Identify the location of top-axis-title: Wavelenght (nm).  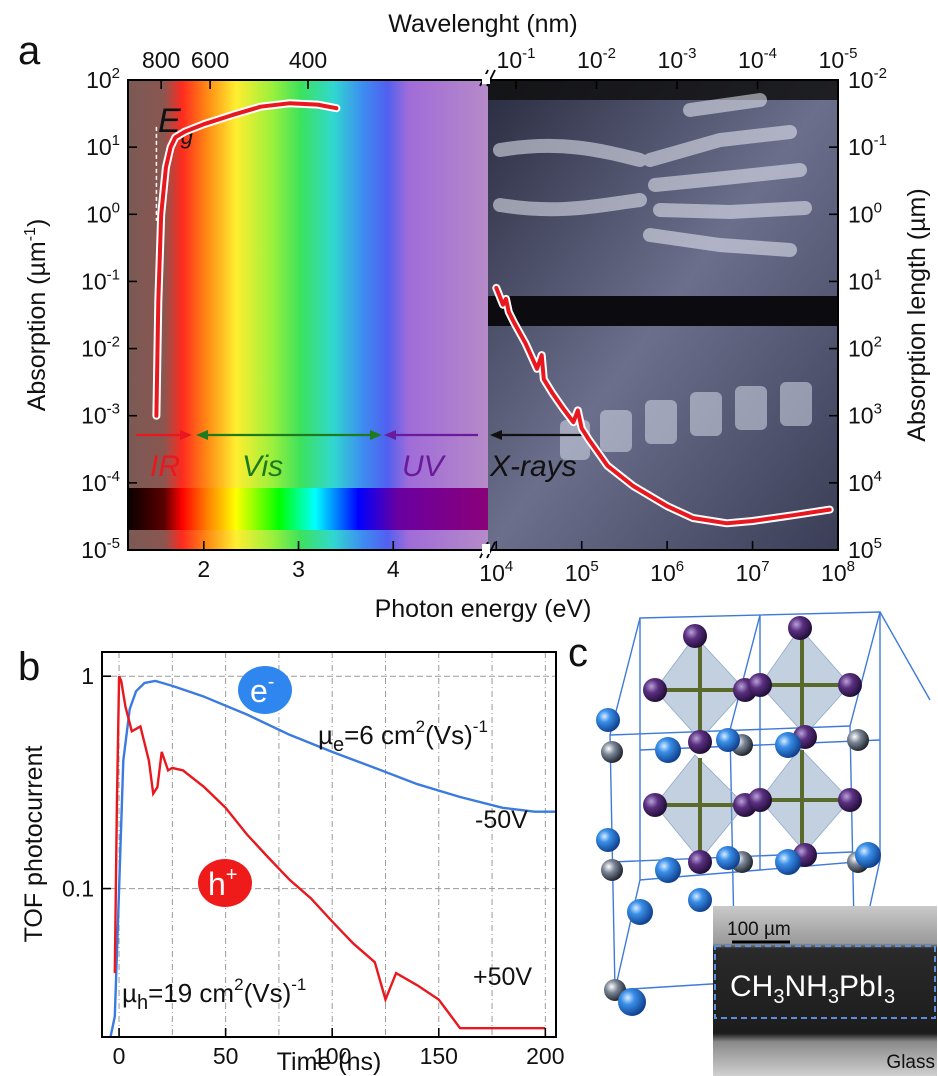
(482, 24).